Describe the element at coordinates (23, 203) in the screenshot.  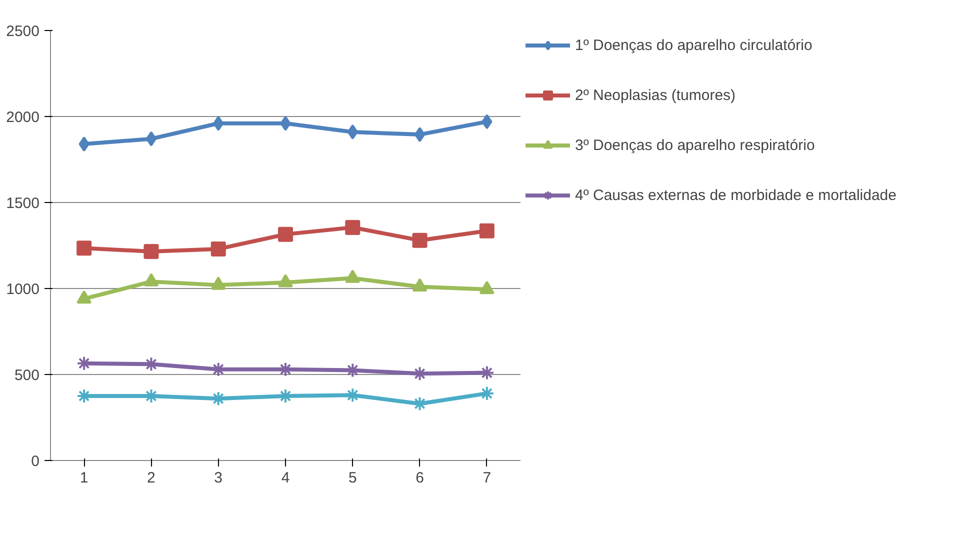
I see `y-tick-label: 1500` at that location.